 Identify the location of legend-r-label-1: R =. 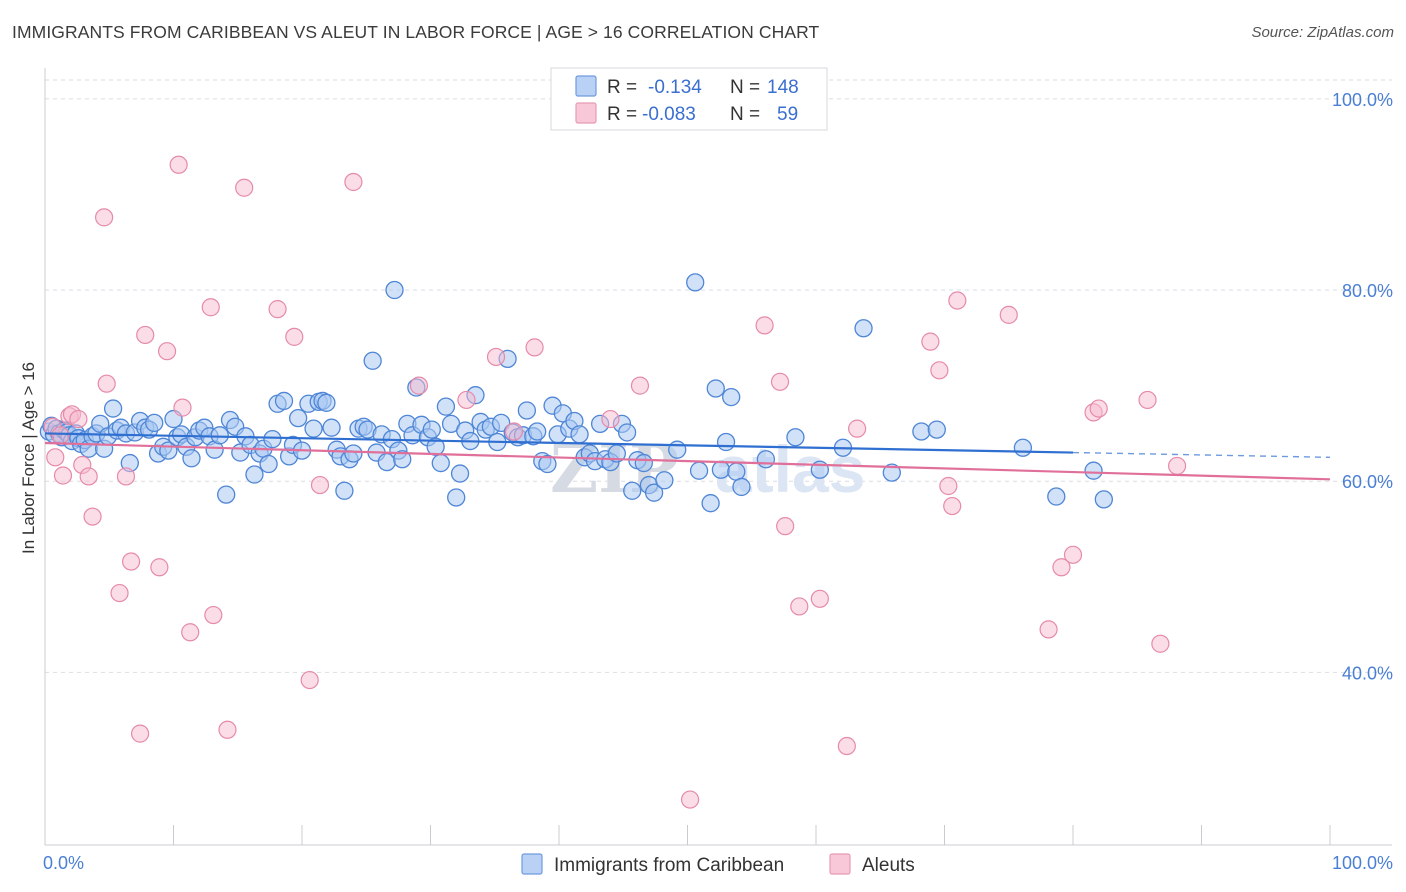
(622, 87).